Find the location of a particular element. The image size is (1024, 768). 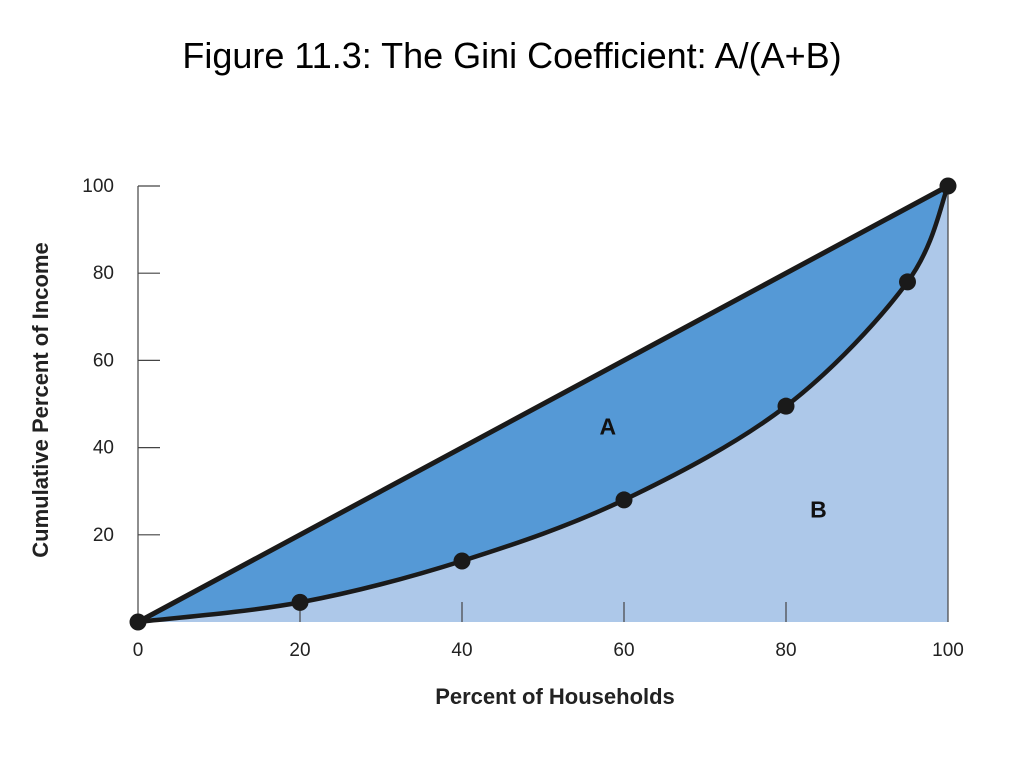

x-tick-label-60: 60 is located at coordinates (623, 650).